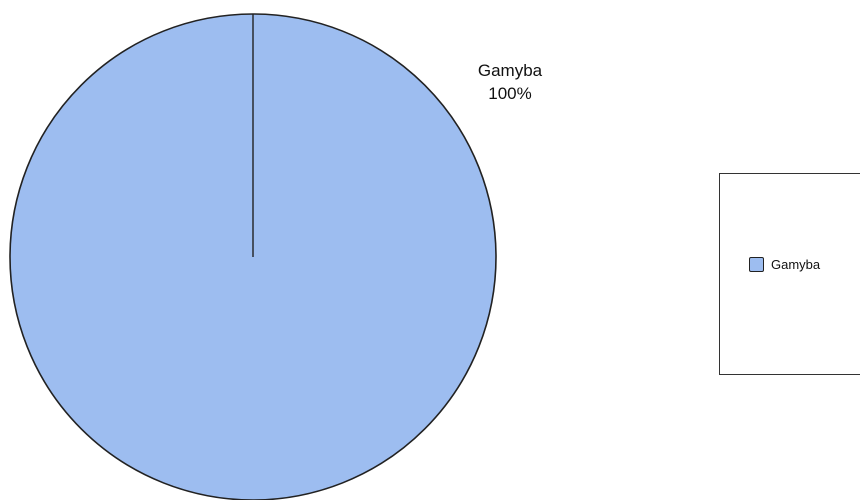  What do you see at coordinates (510, 93) in the screenshot?
I see `slice-label-percent: 100%` at bounding box center [510, 93].